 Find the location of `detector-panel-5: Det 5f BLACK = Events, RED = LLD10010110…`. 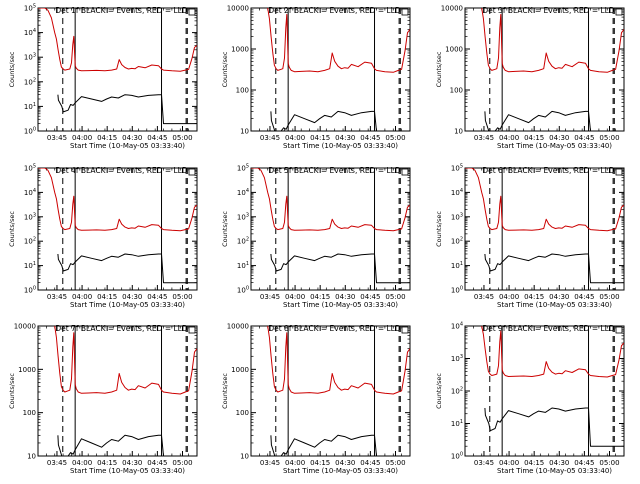

detector-panel-5: Det 5f BLACK = Events, RED = LLD10010110… is located at coordinates (316, 236).